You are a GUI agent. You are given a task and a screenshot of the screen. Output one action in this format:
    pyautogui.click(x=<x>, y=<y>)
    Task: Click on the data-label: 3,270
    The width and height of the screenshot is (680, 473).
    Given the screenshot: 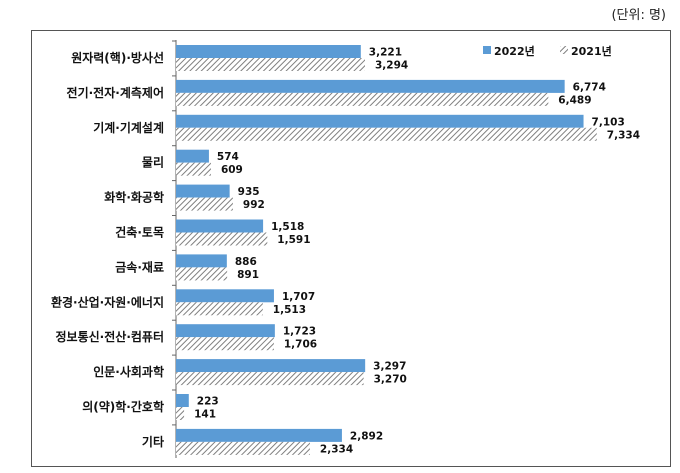 What is the action you would take?
    pyautogui.click(x=390, y=380)
    